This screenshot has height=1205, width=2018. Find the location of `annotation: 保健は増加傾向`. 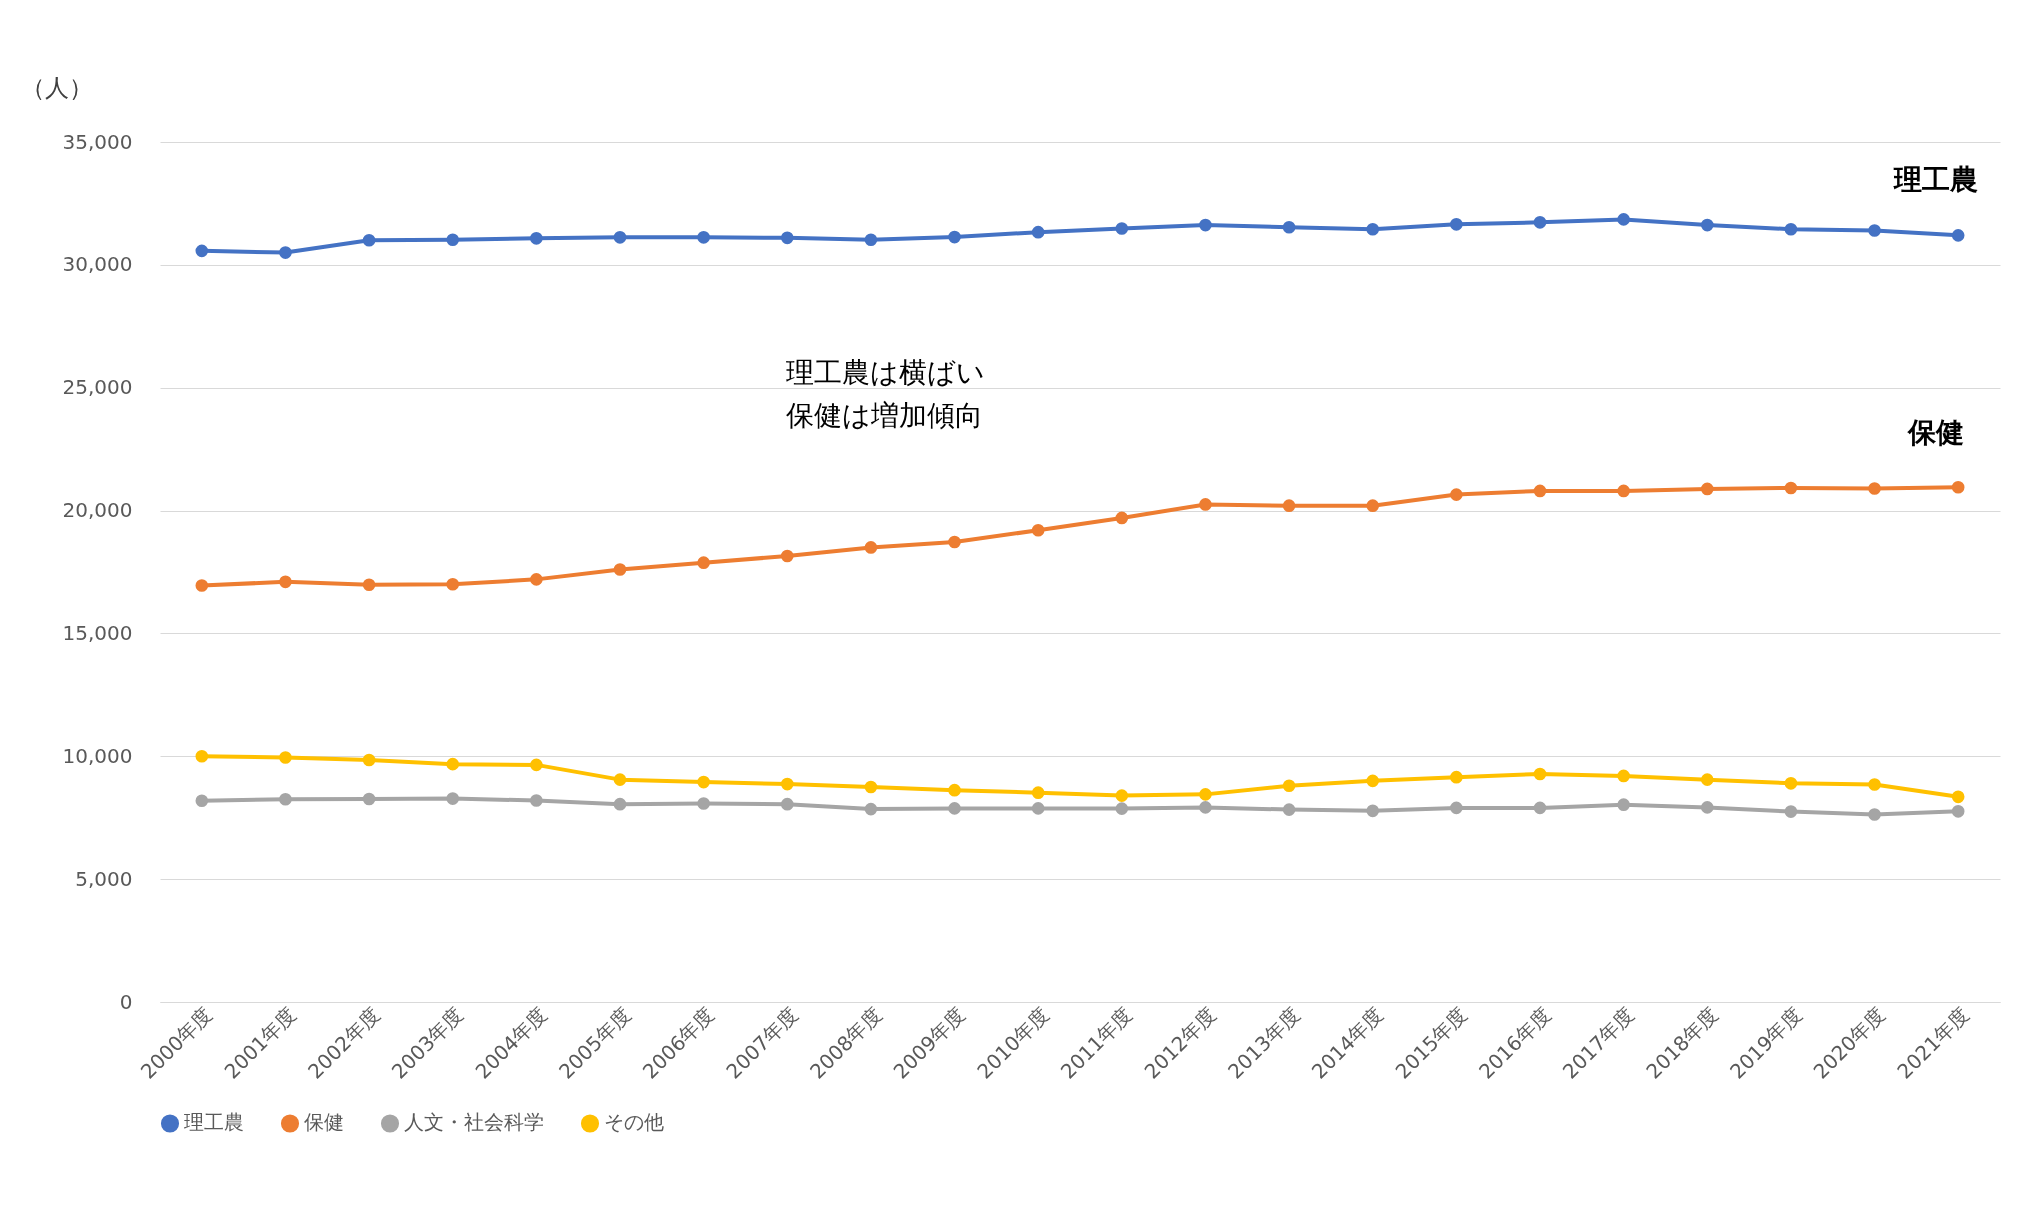

annotation: 保健は増加傾向 is located at coordinates (884, 416).